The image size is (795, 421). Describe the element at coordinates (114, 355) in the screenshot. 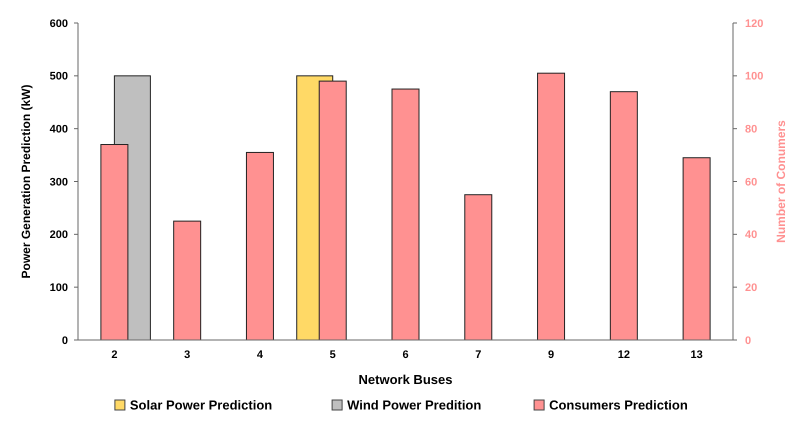

I see `x-tick-label: 2` at that location.